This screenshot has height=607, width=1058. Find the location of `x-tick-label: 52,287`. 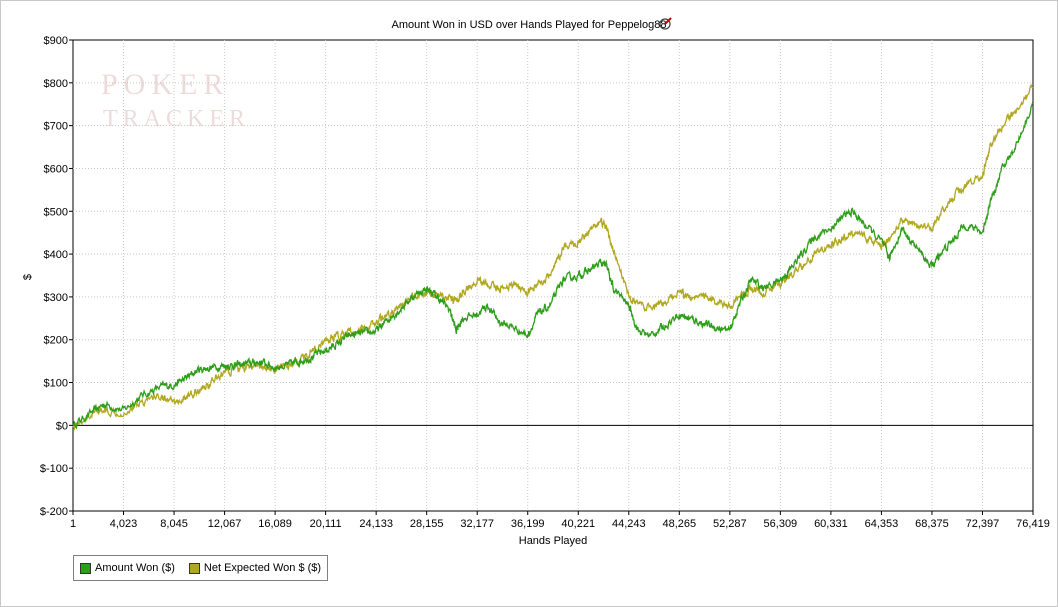

x-tick-label: 52,287 is located at coordinates (730, 524).